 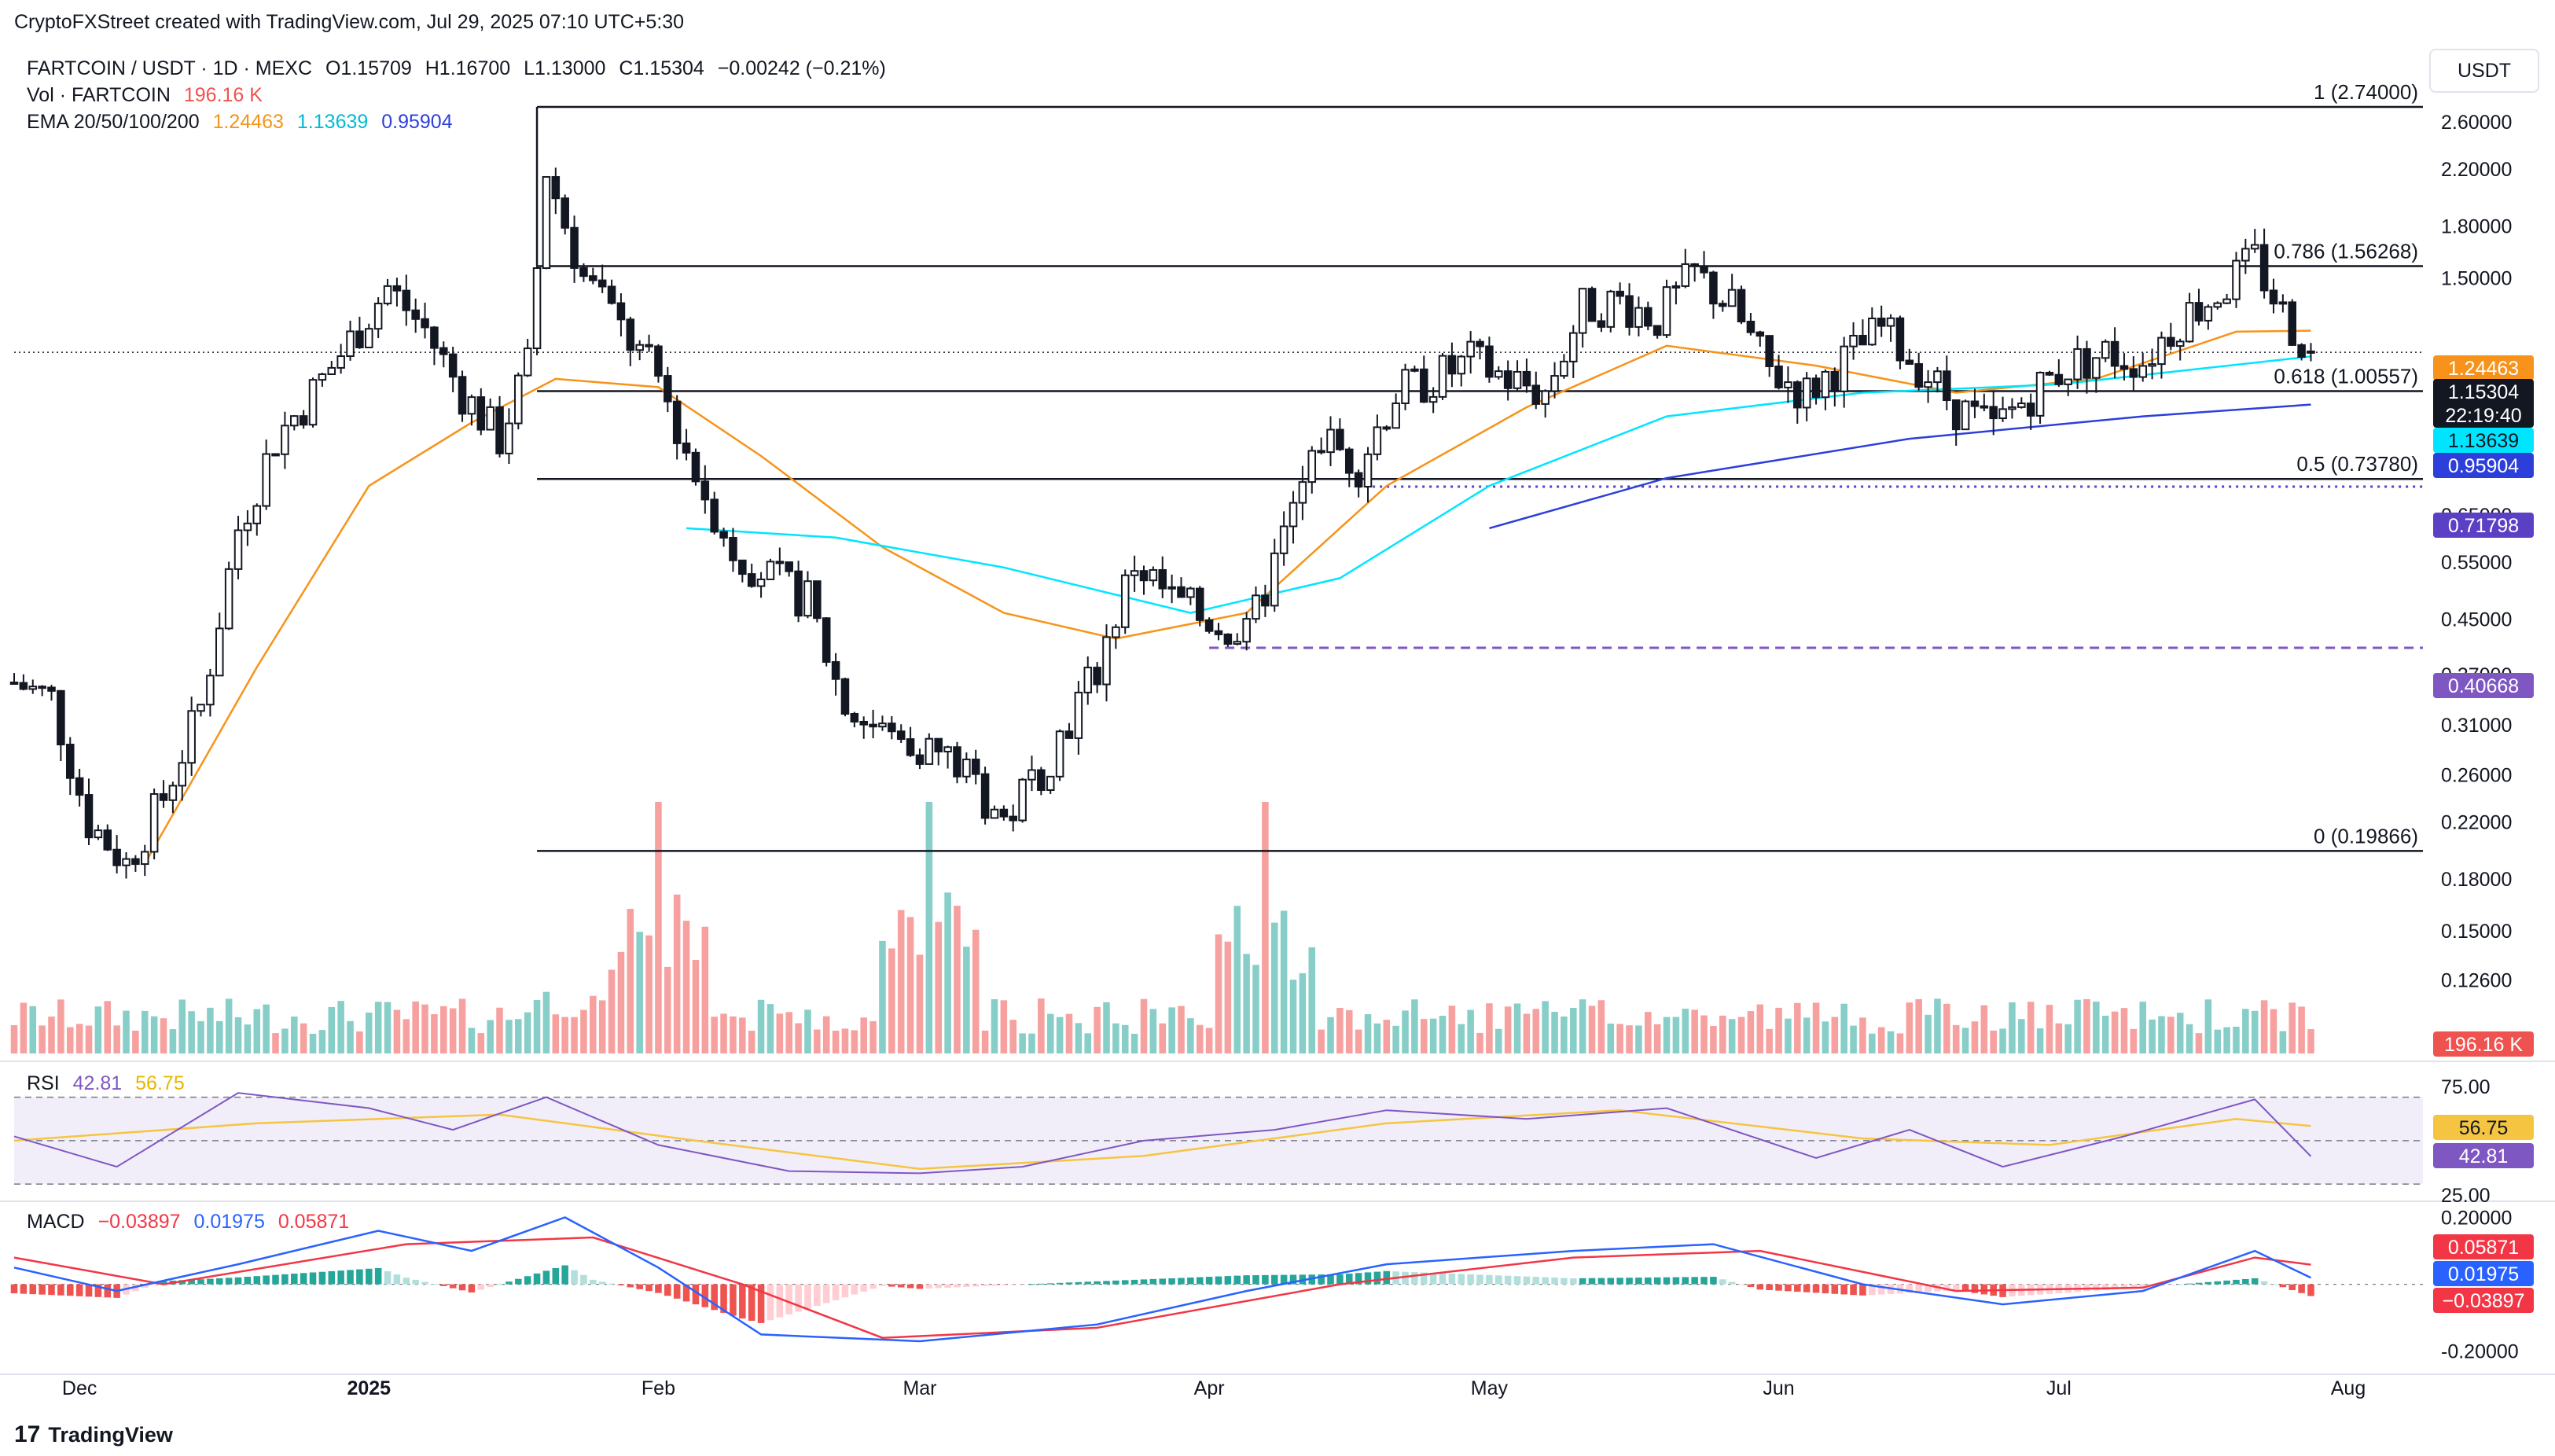 What do you see at coordinates (2477, 726) in the screenshot?
I see `price-tick-label: 0.31000` at bounding box center [2477, 726].